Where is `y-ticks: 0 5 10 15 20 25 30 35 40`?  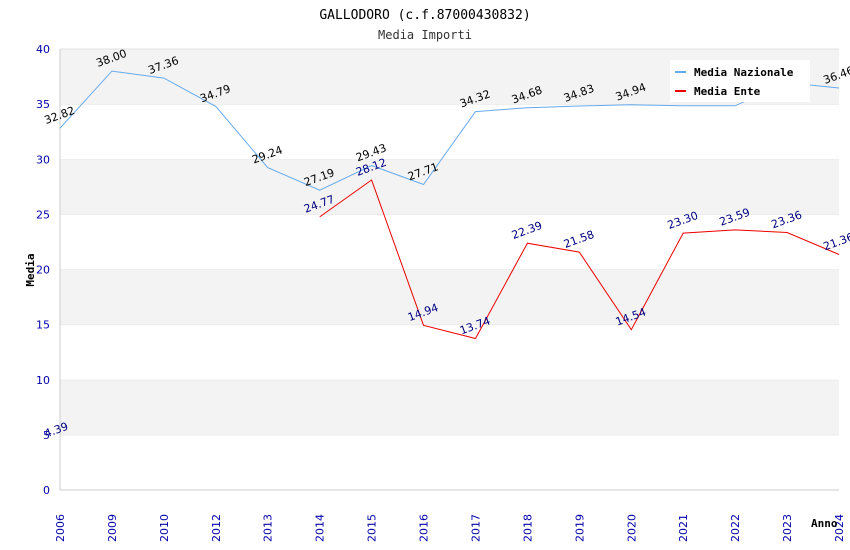
y-ticks: 0 5 10 15 20 25 30 35 40 is located at coordinates (43, 270).